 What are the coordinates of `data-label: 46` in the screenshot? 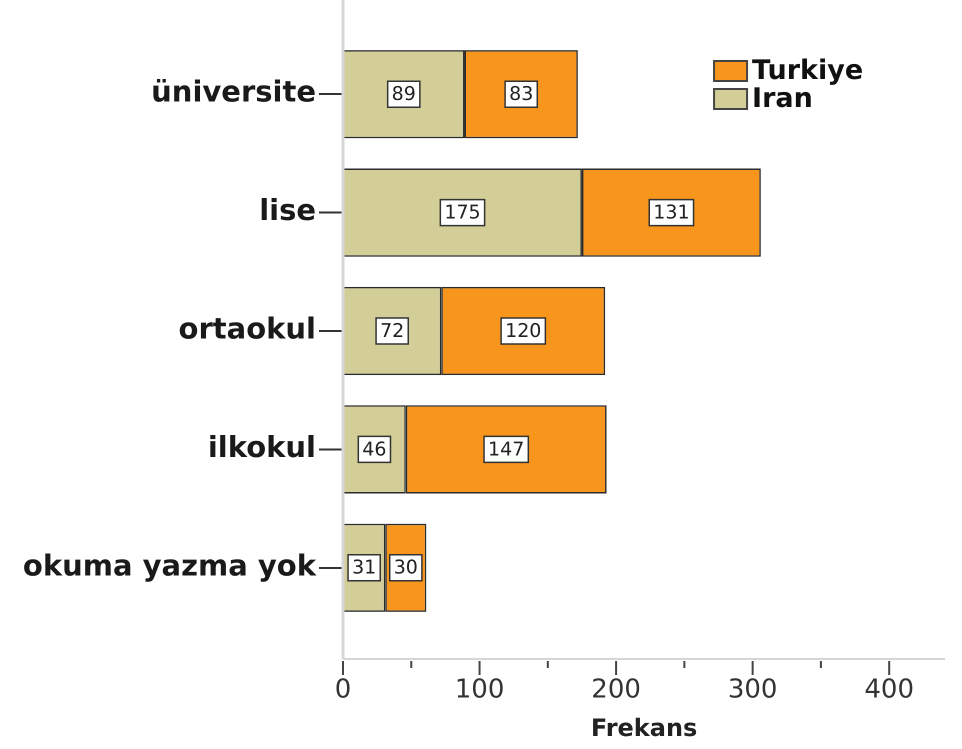 It's located at (374, 449).